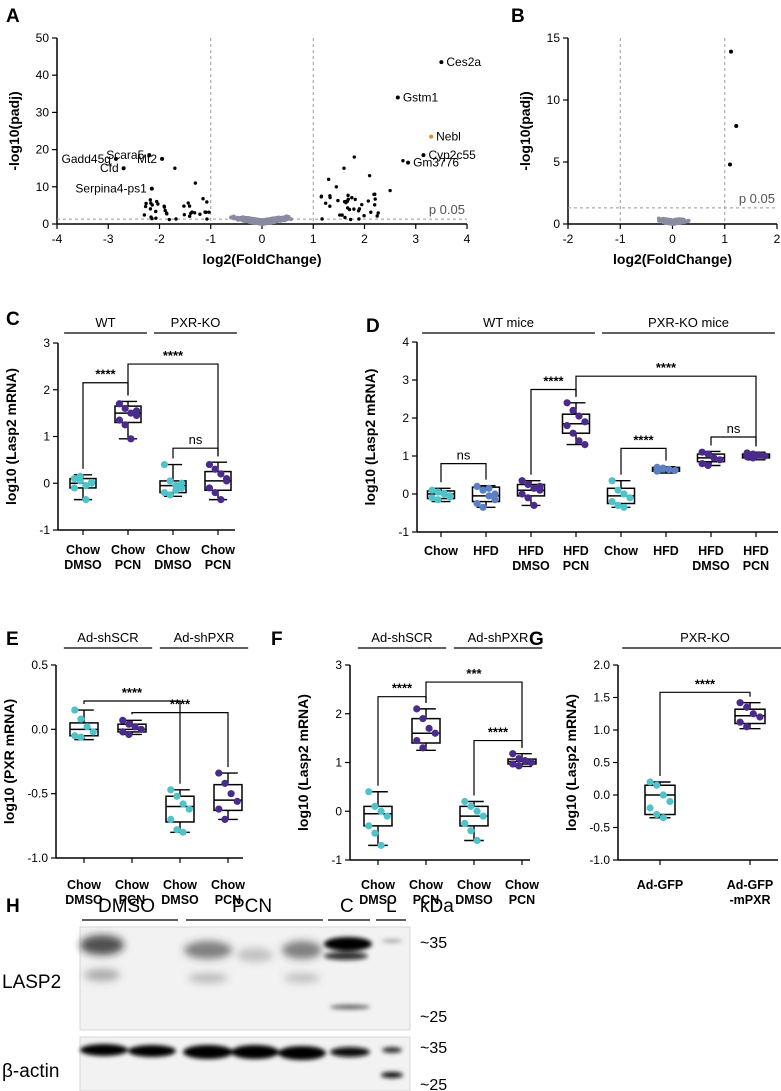 Image resolution: width=781 pixels, height=1091 pixels. Describe the element at coordinates (210, 239) in the screenshot. I see `x-tick-label: -1` at that location.